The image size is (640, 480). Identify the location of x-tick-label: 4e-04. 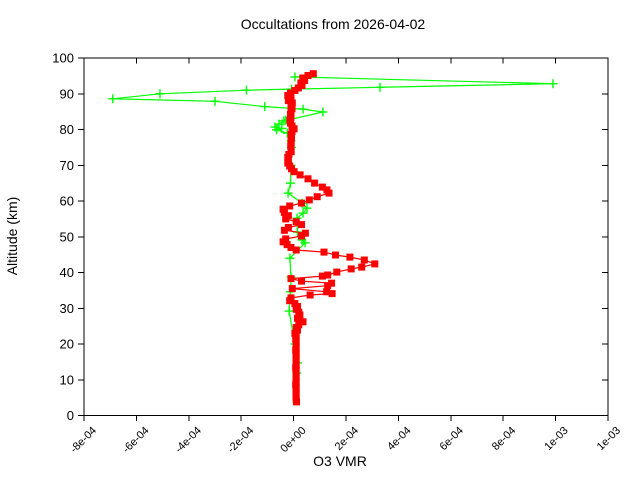
(399, 439).